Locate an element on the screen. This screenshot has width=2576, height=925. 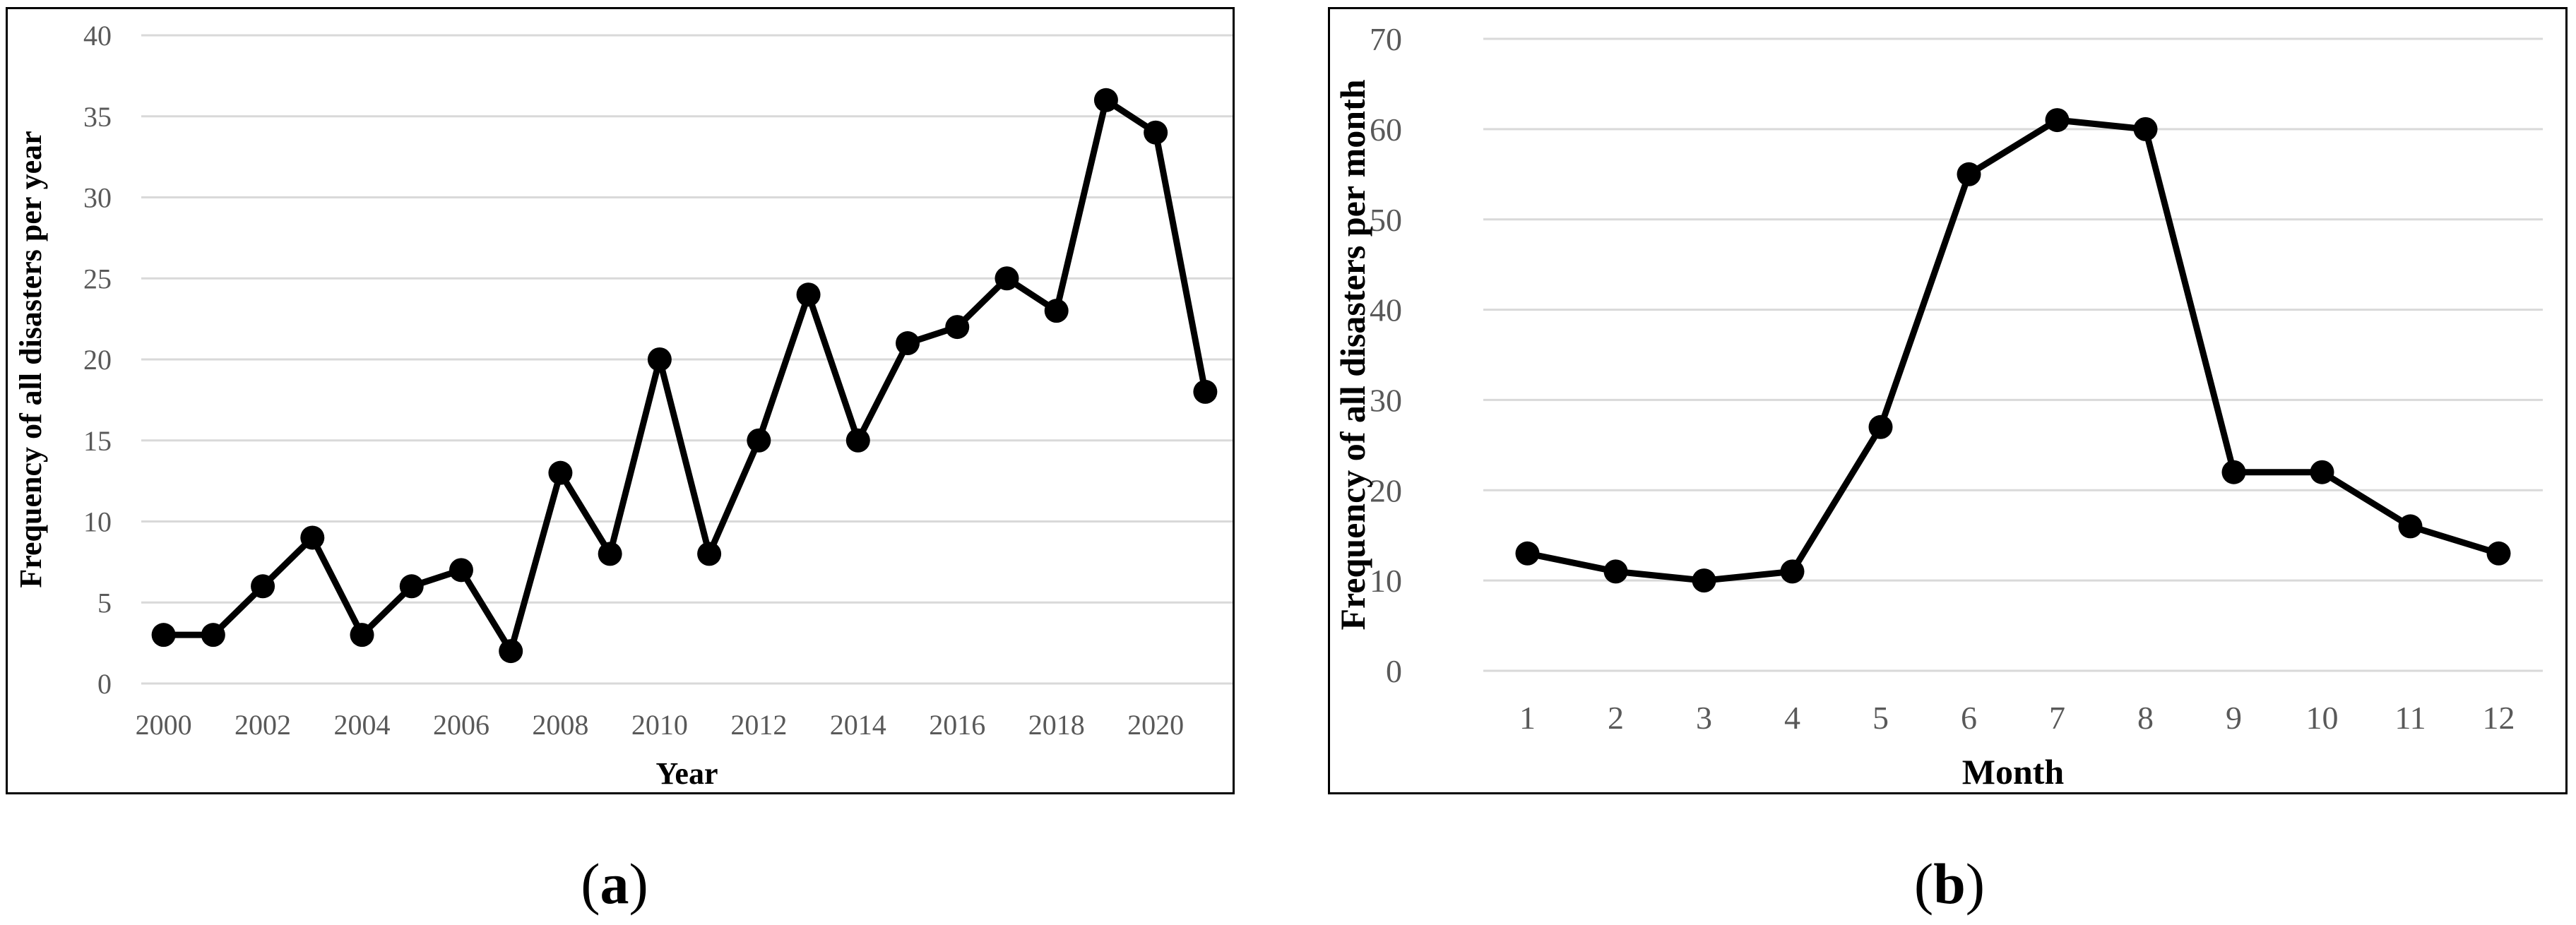
a-y-tick-label-25: 25 is located at coordinates (97, 278).